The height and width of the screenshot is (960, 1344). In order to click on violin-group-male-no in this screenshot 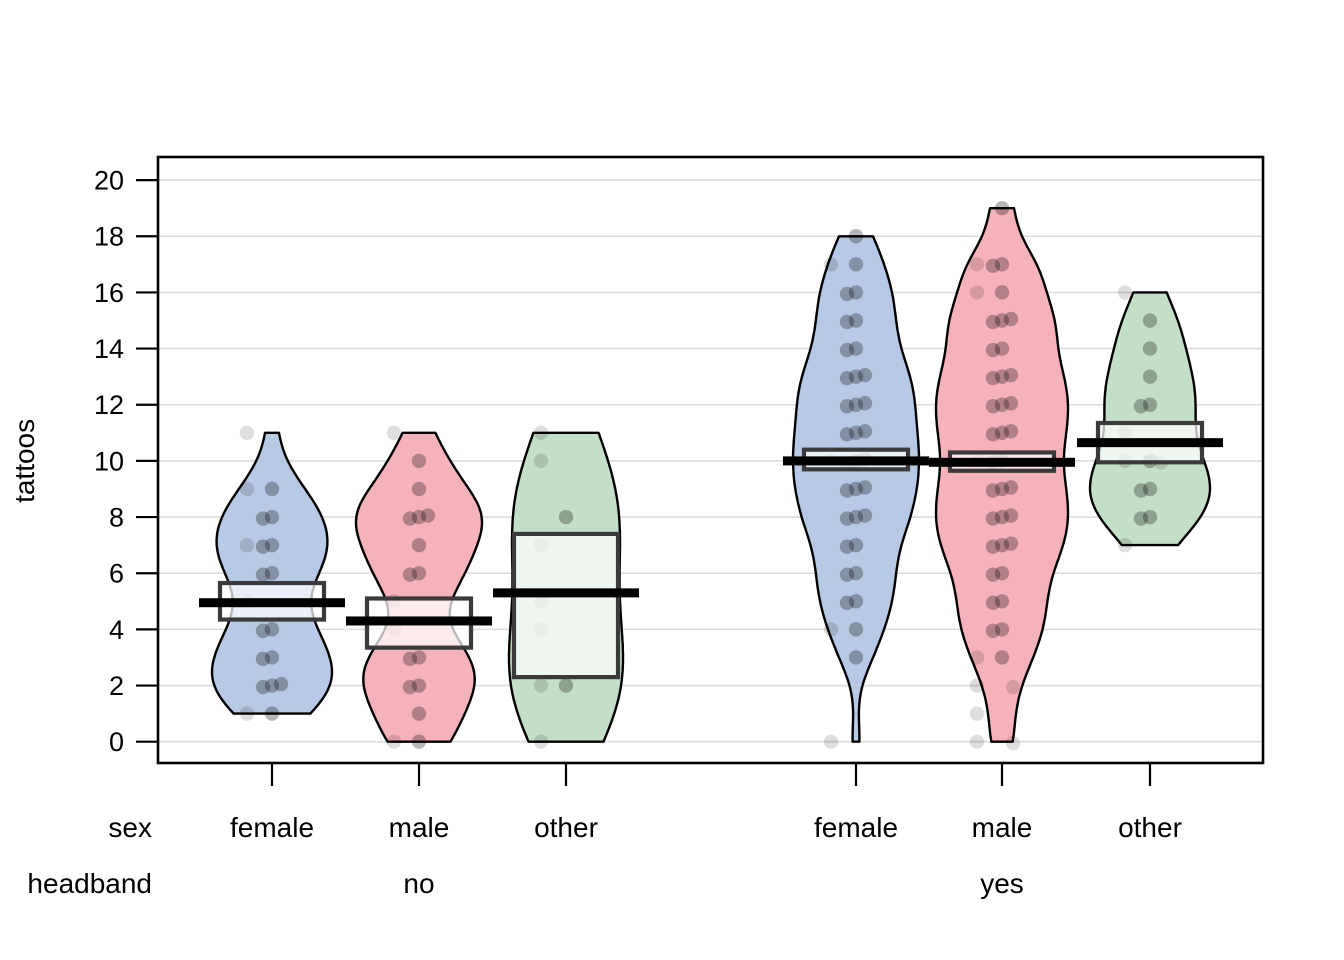, I will do `click(419, 587)`.